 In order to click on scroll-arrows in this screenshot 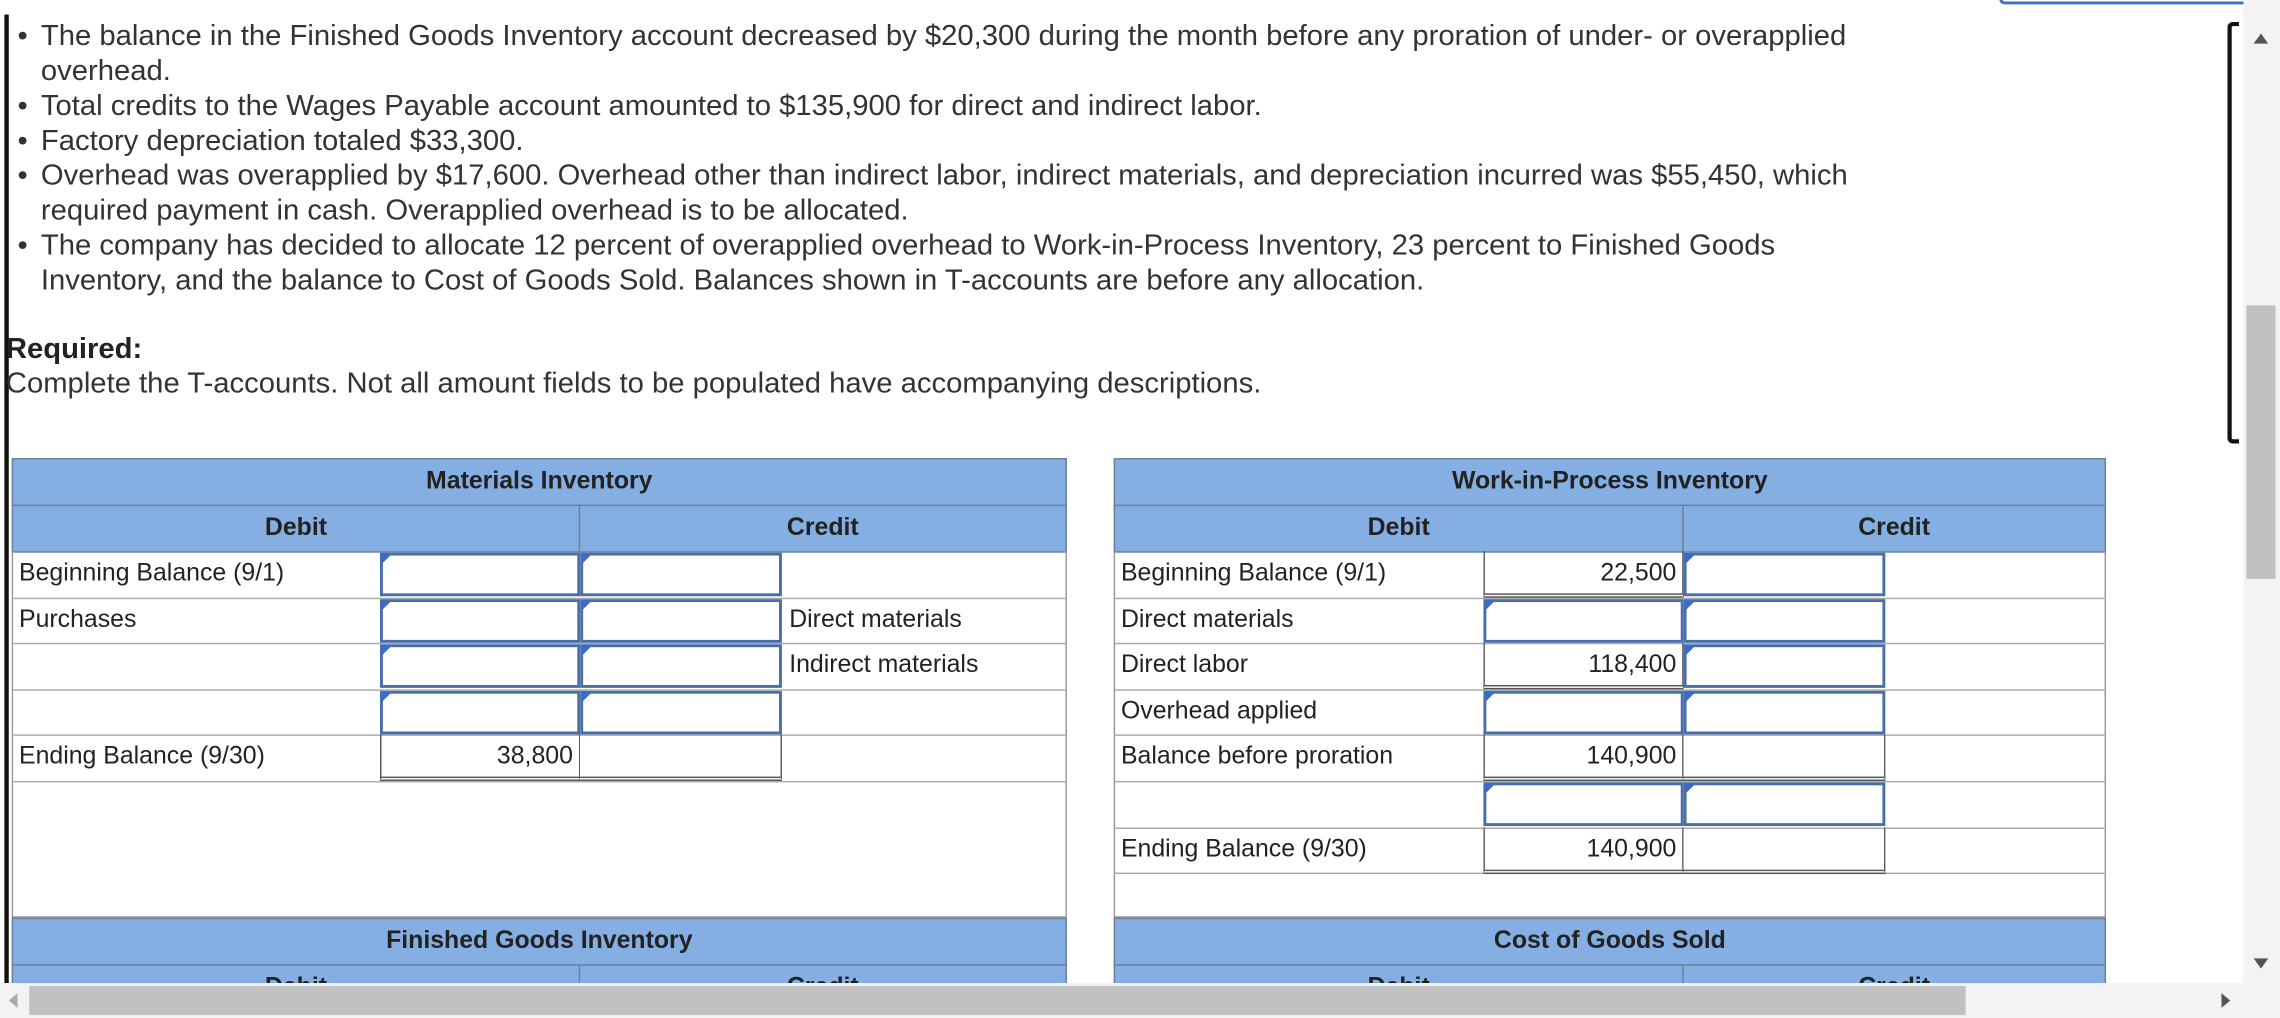, I will do `click(2261, 501)`.